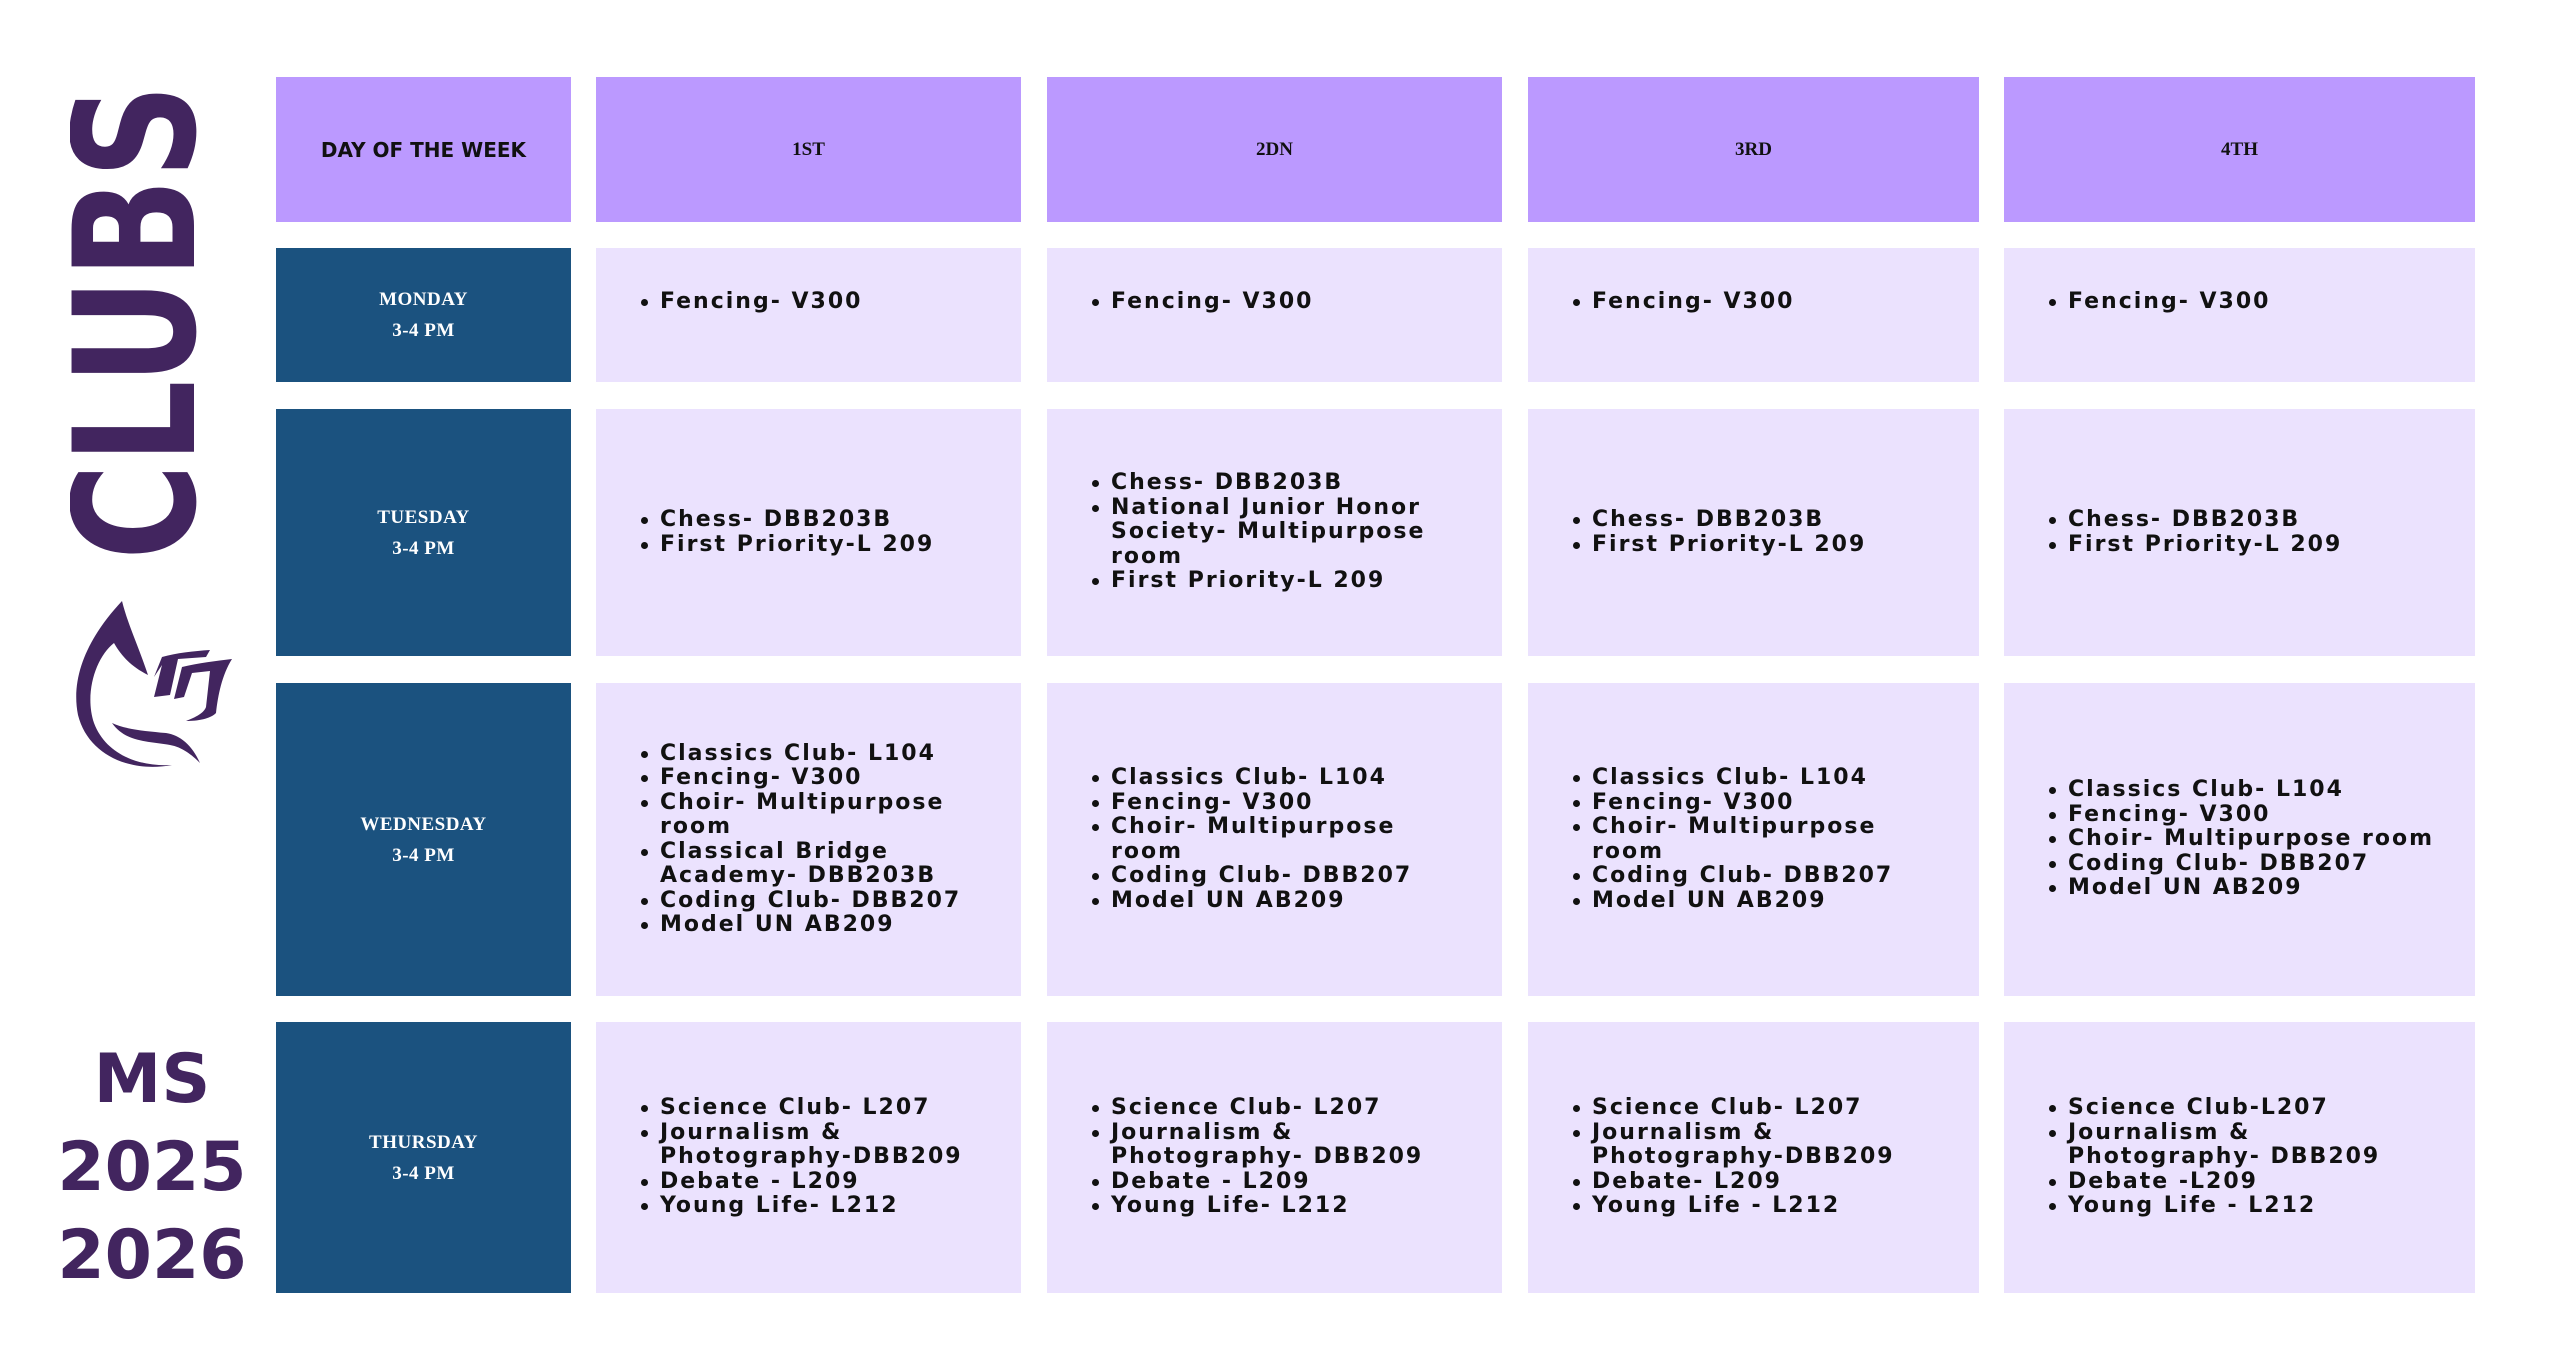 The height and width of the screenshot is (1365, 2560). I want to click on day-name: WEDNESDAY, so click(423, 824).